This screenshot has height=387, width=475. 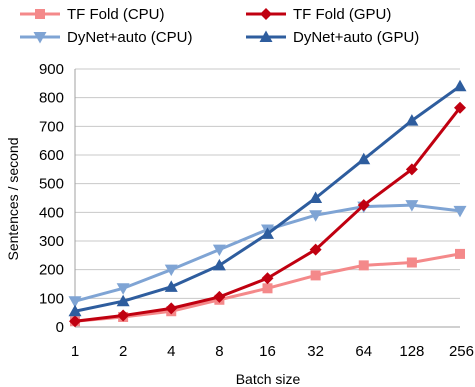 I want to click on x-tick-label: 32, so click(x=315, y=351).